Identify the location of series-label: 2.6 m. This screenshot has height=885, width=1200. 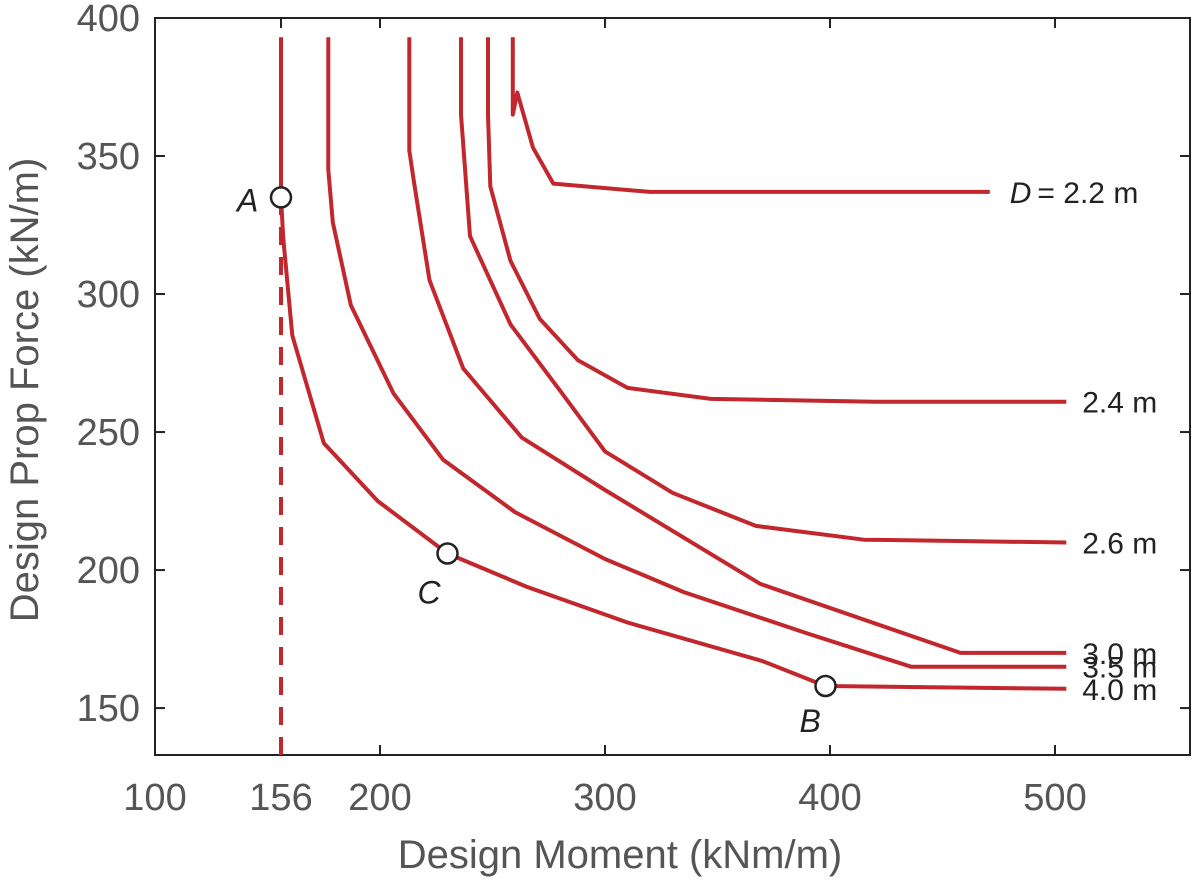
(1119, 543).